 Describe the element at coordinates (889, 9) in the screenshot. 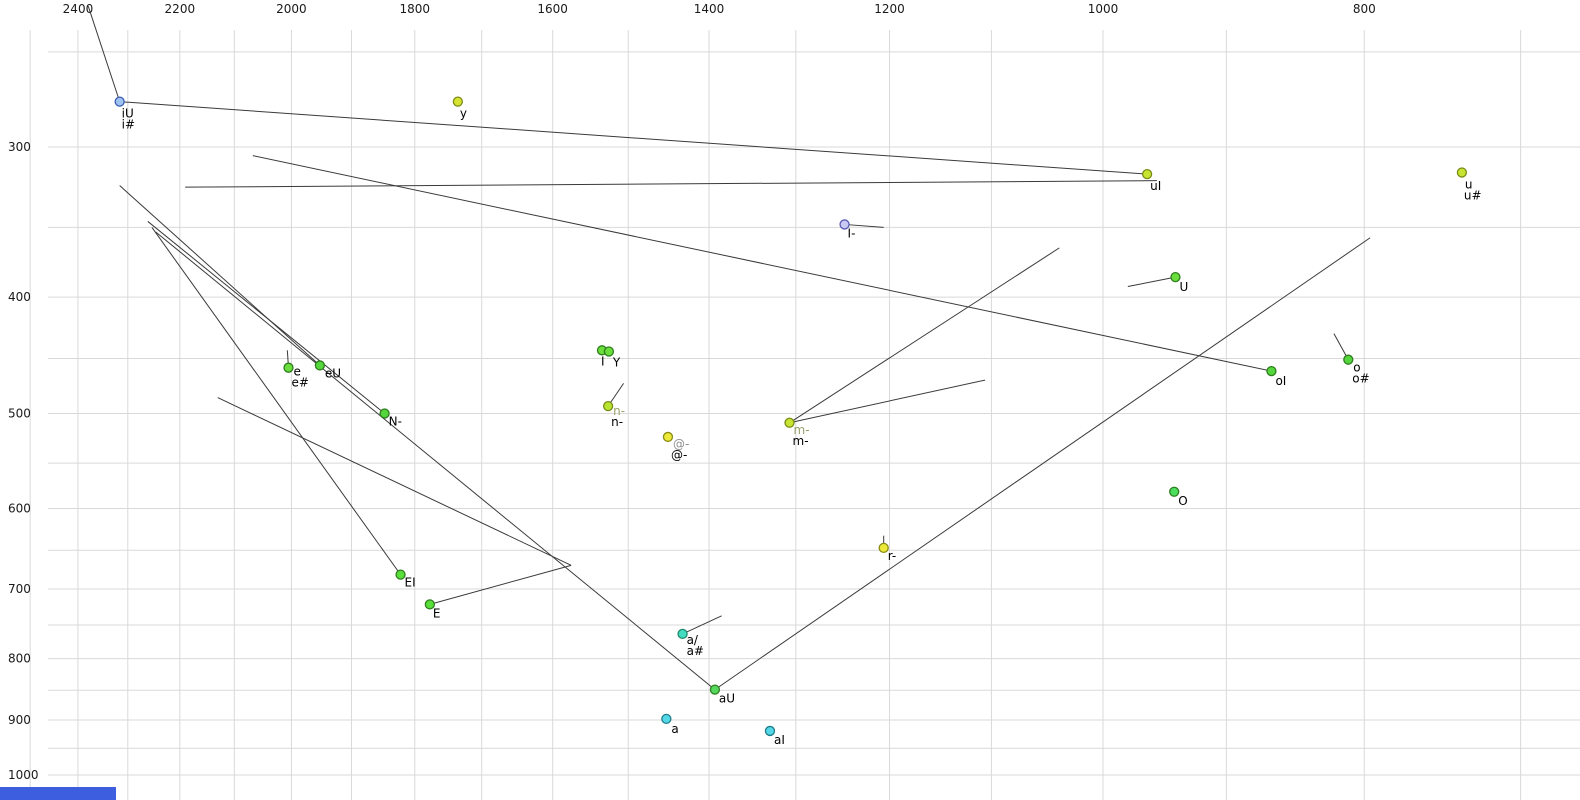

I see `x-axis-tick-label: 1200` at that location.